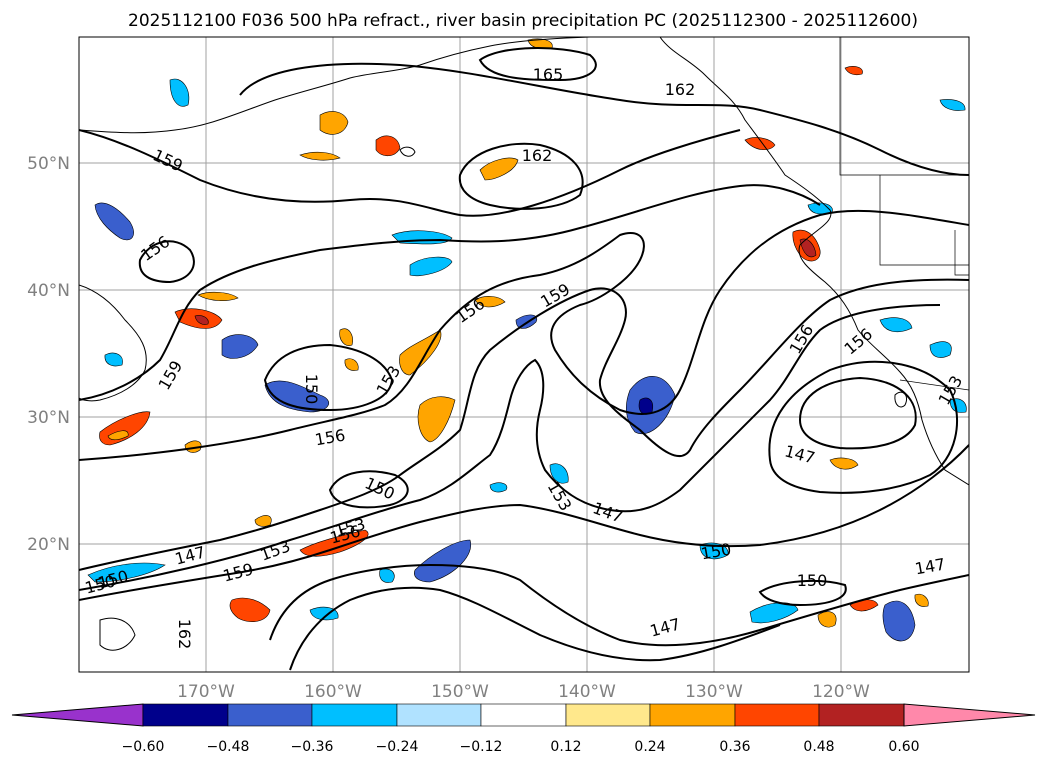 This screenshot has width=1047, height=765. What do you see at coordinates (77, 715) in the screenshot?
I see `colorbar-extend-low` at bounding box center [77, 715].